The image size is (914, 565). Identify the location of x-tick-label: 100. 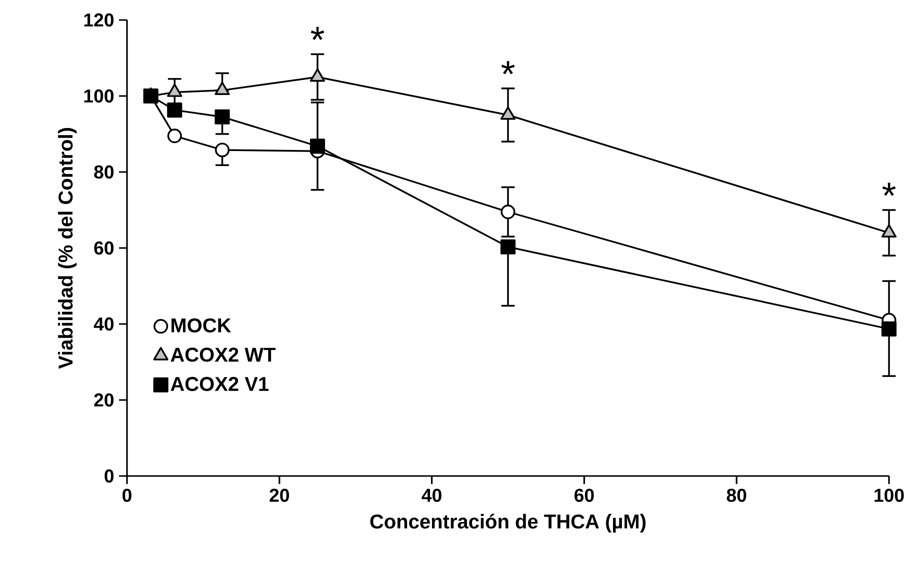
(889, 495).